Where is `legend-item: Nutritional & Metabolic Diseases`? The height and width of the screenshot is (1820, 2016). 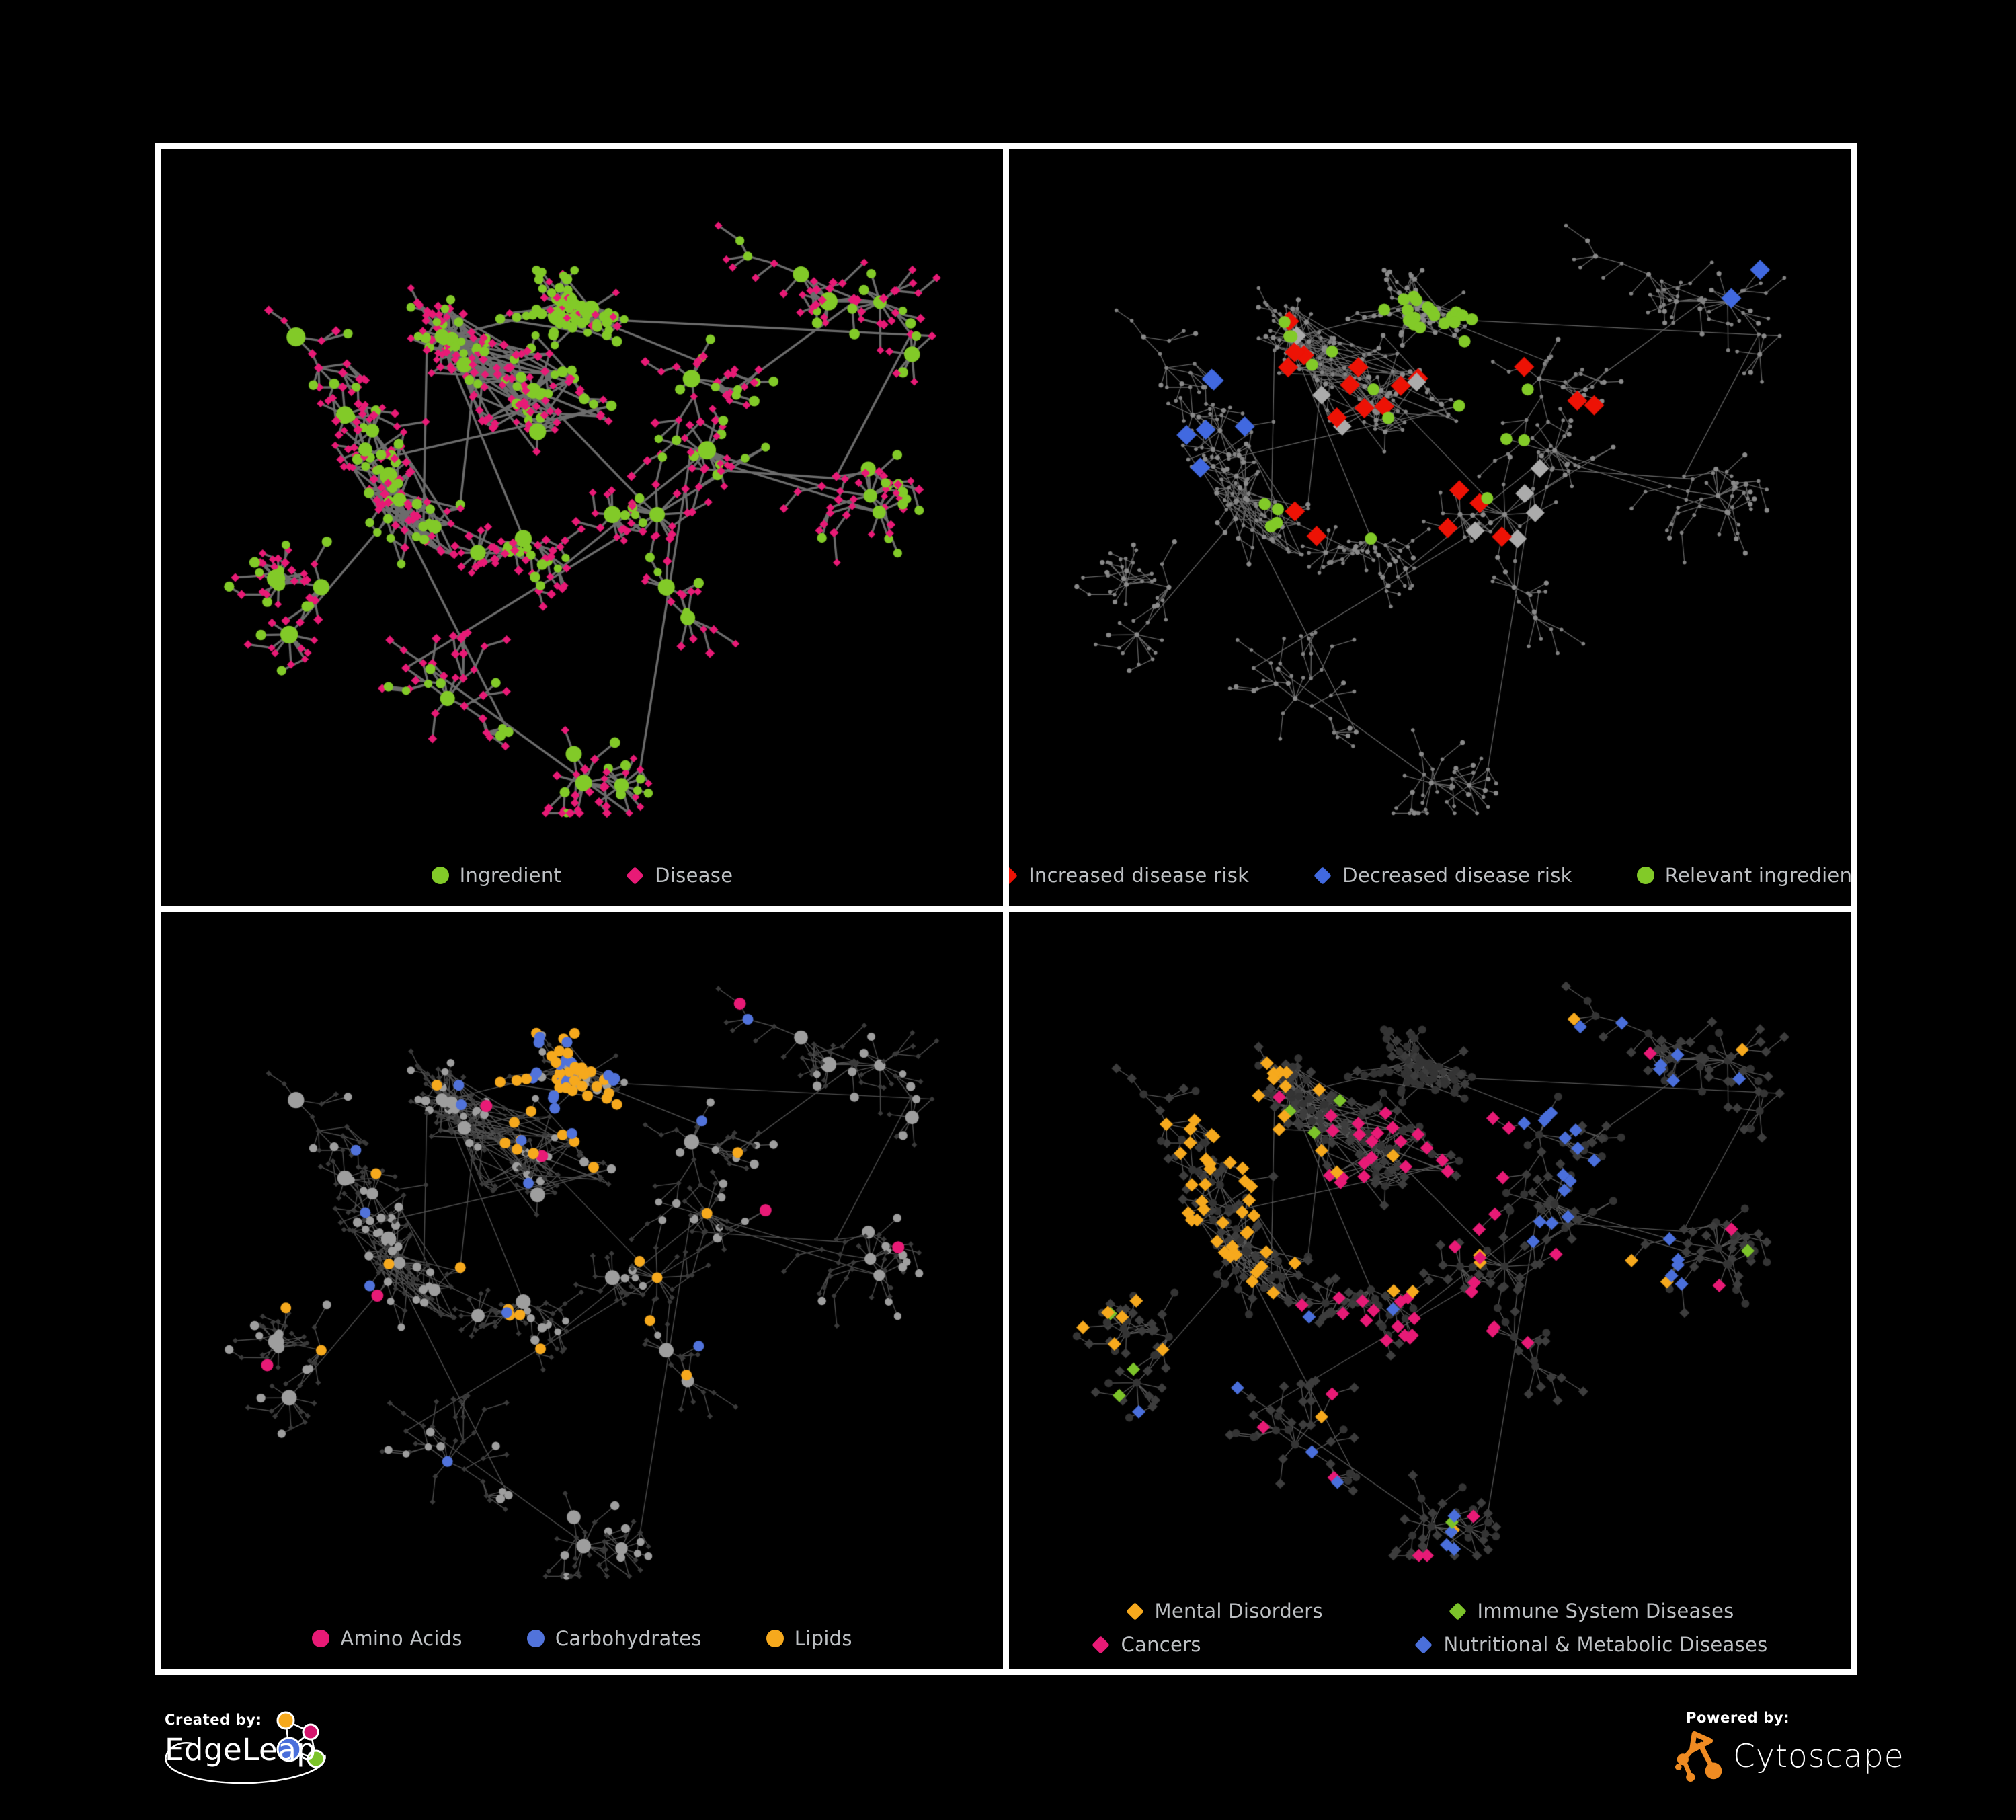 legend-item: Nutritional & Metabolic Diseases is located at coordinates (1590, 1644).